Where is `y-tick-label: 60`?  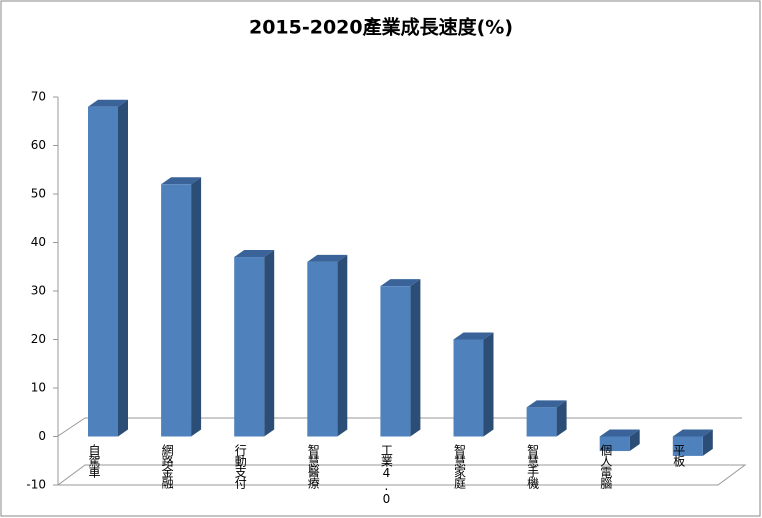
y-tick-label: 60 is located at coordinates (38, 145).